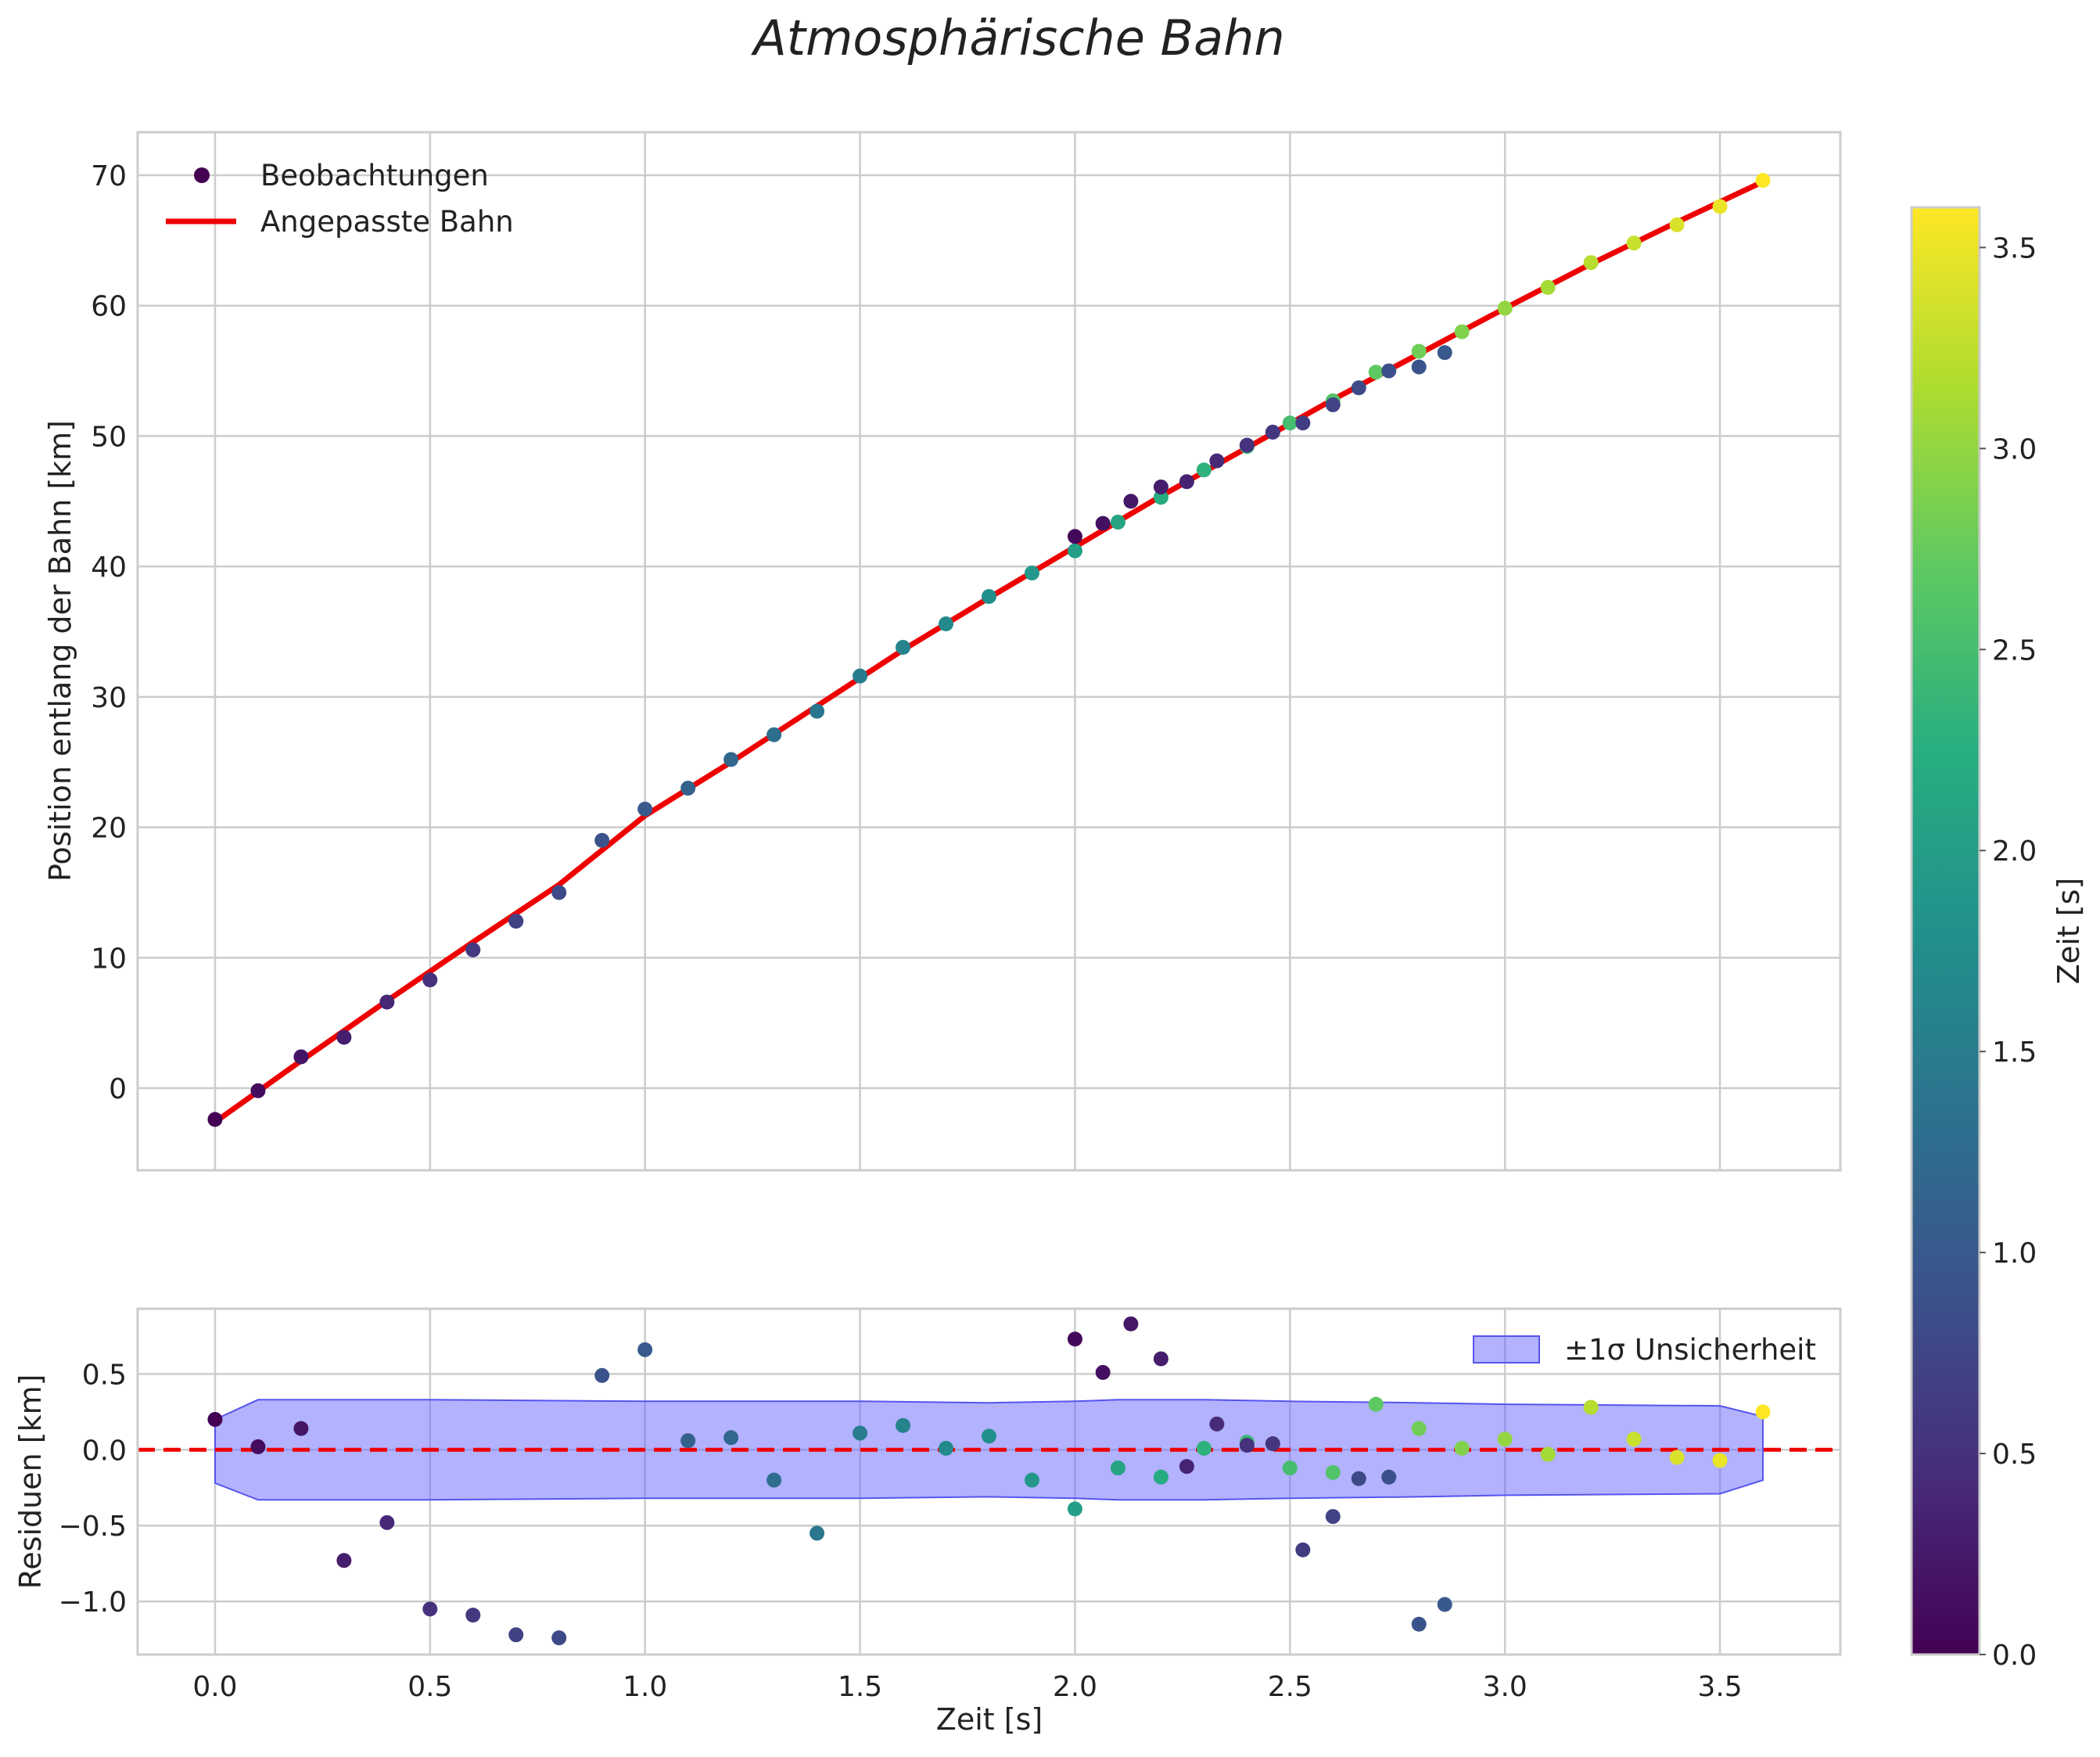  Describe the element at coordinates (2014, 248) in the screenshot. I see `colorbar-tick-label: 3.5` at that location.